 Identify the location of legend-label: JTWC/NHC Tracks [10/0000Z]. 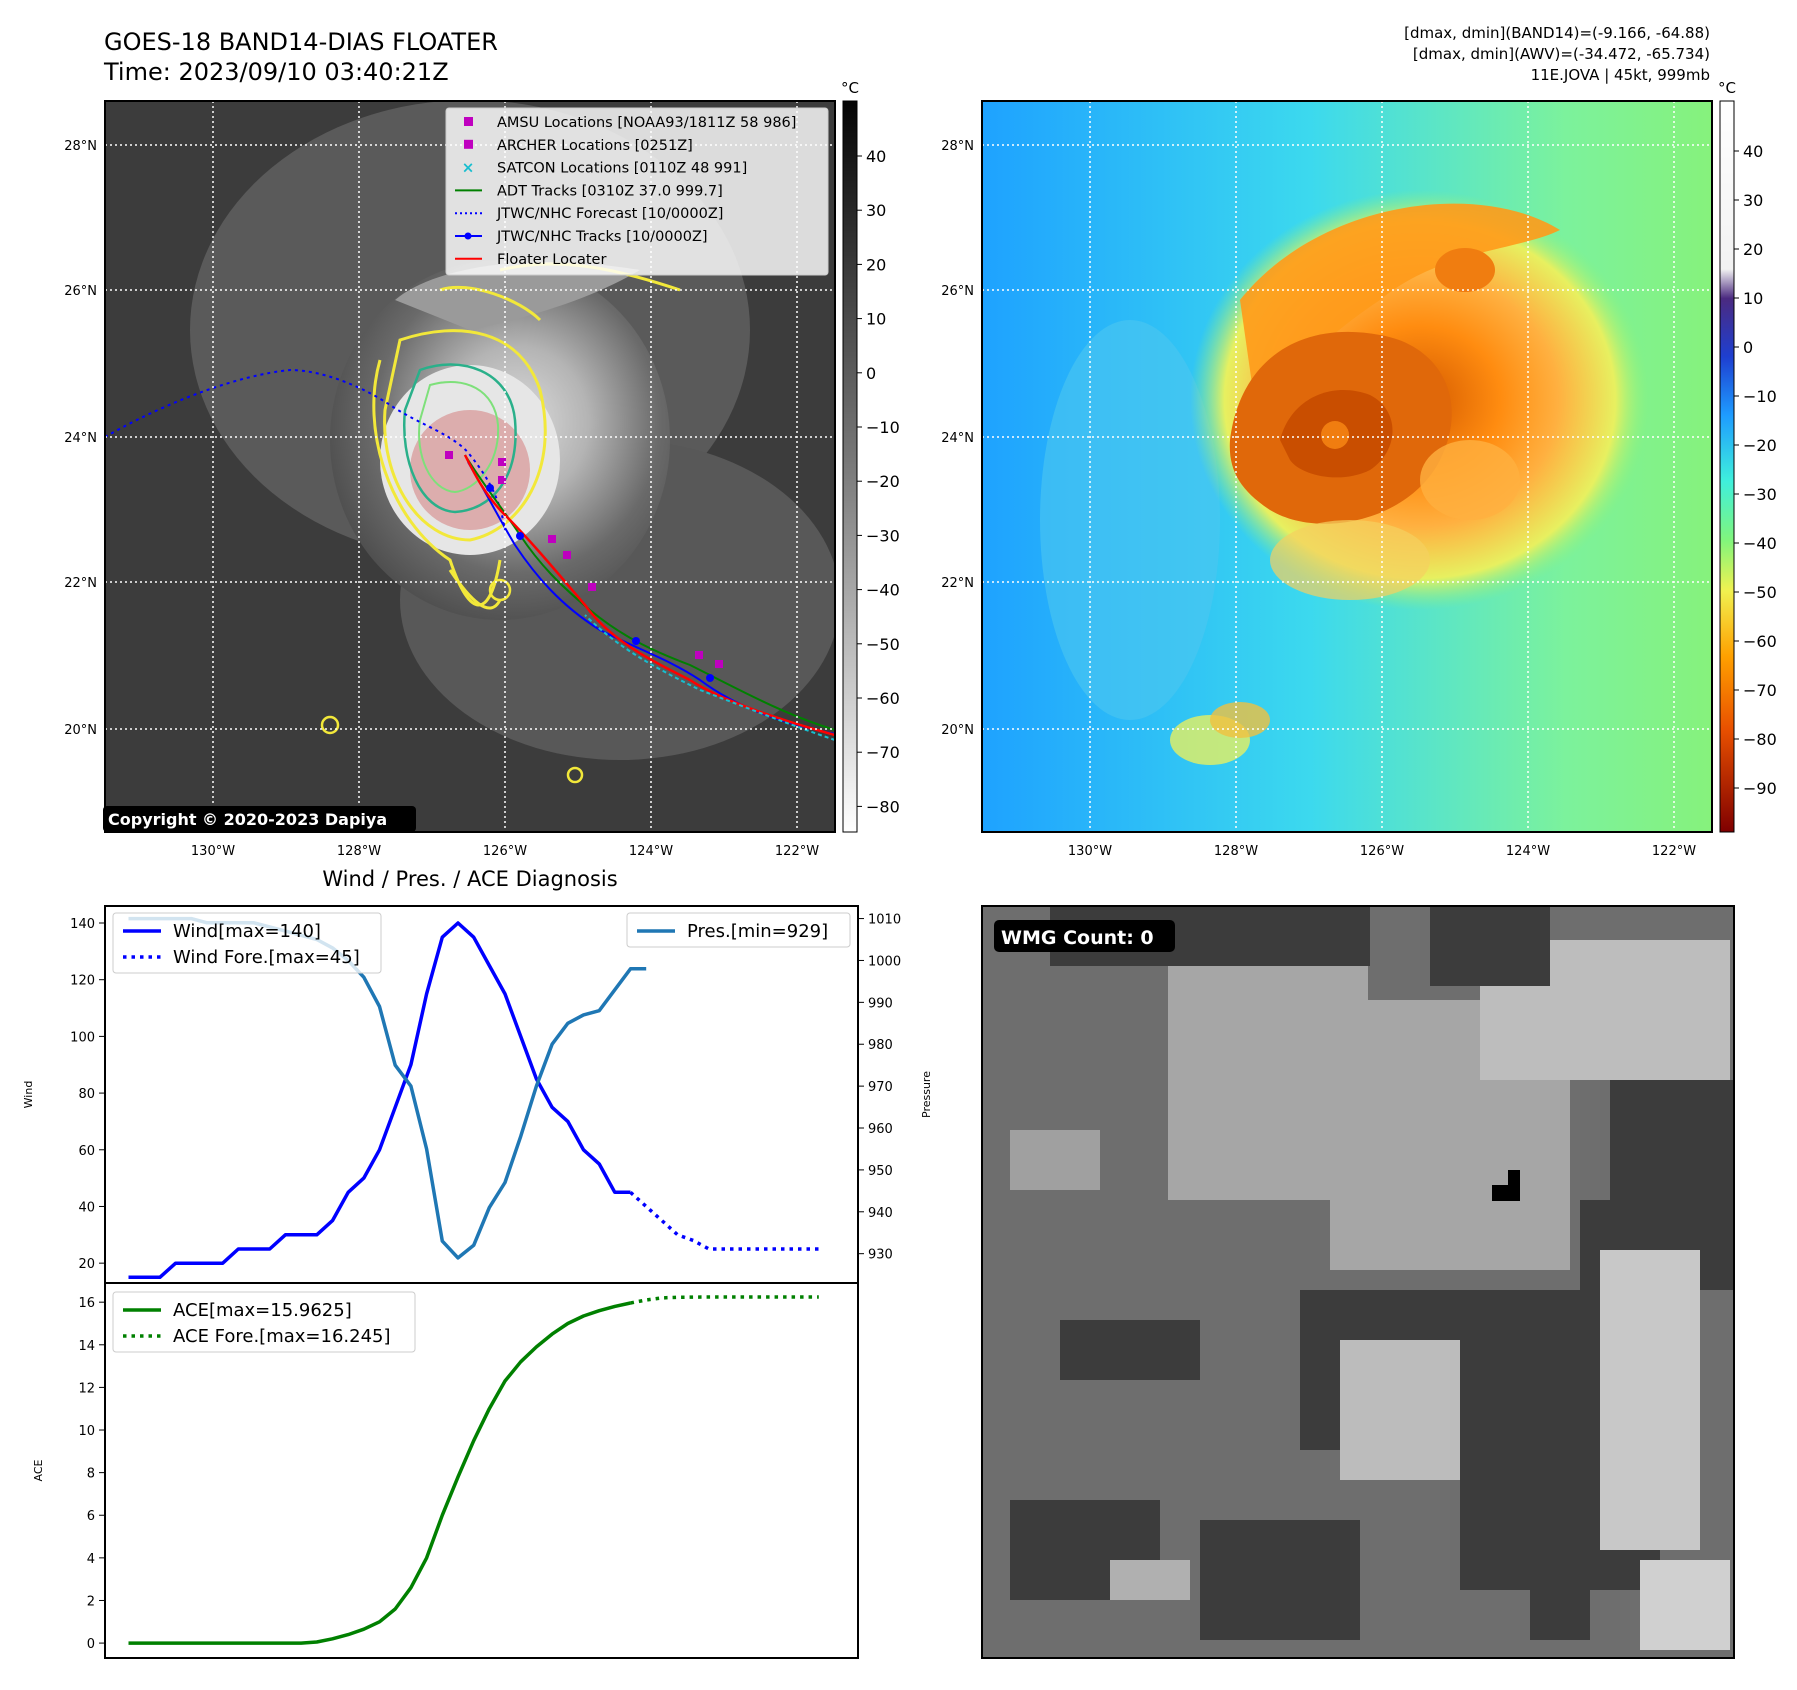
(602, 237).